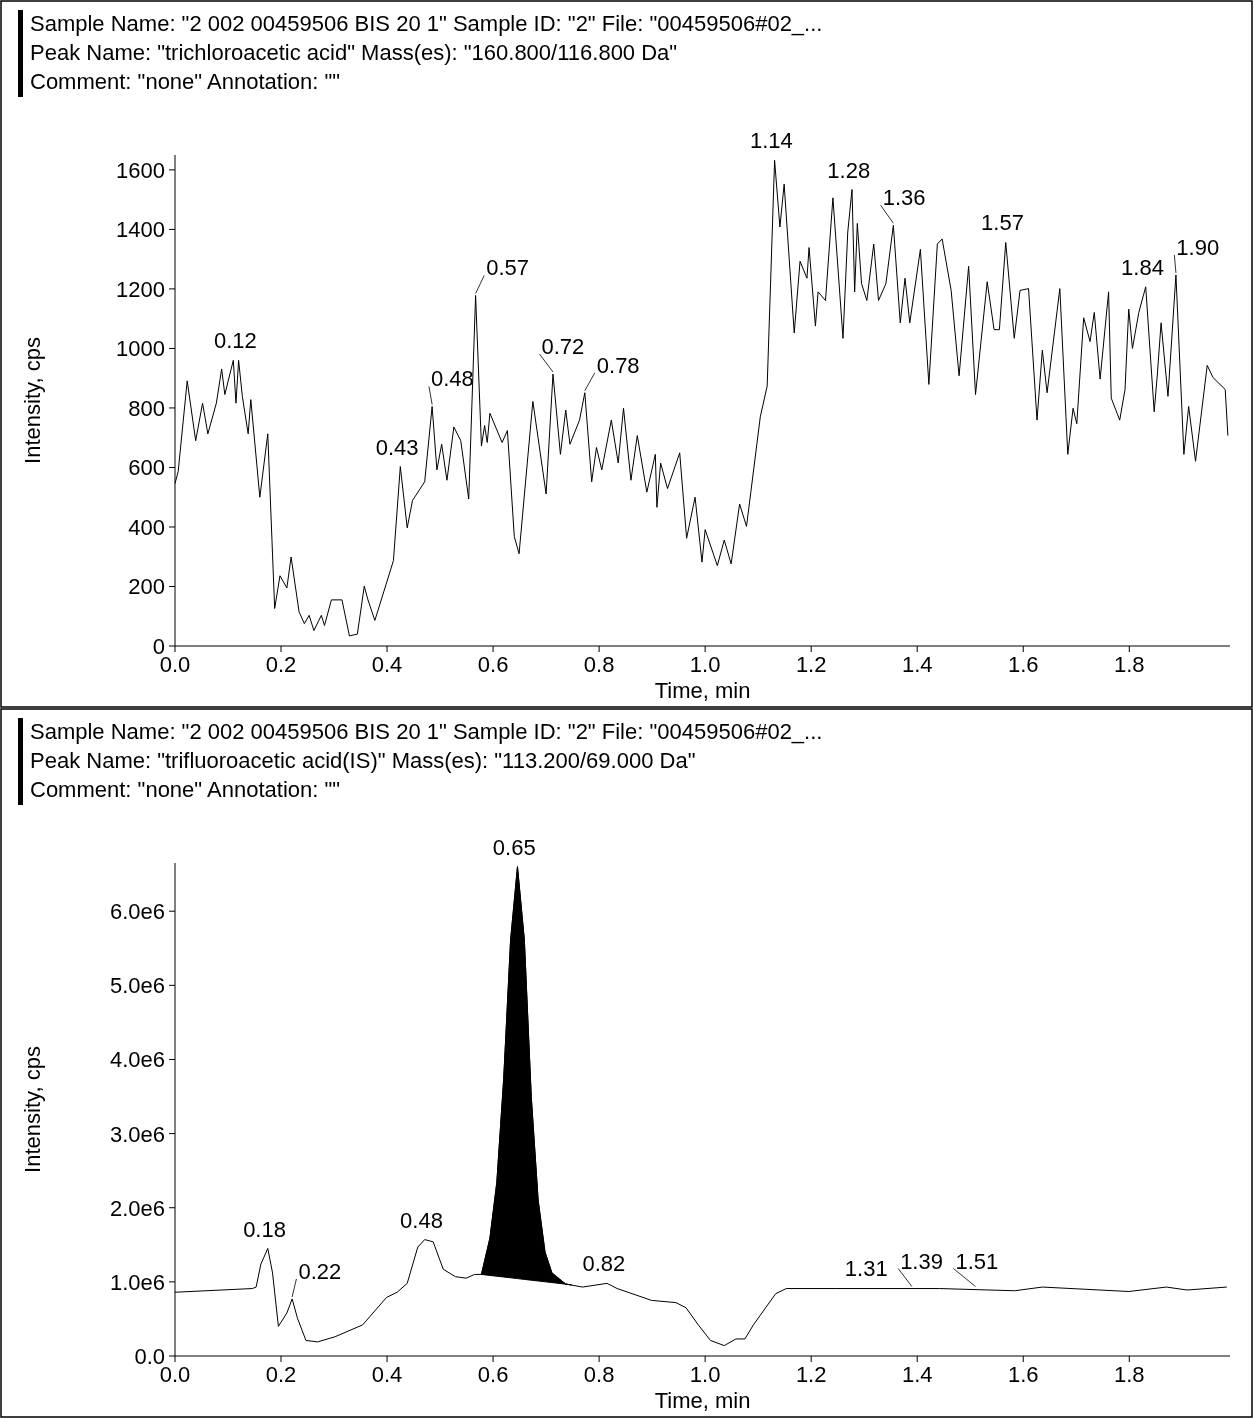  What do you see at coordinates (137, 986) in the screenshot?
I see `y-tick-label: 5.0e6` at bounding box center [137, 986].